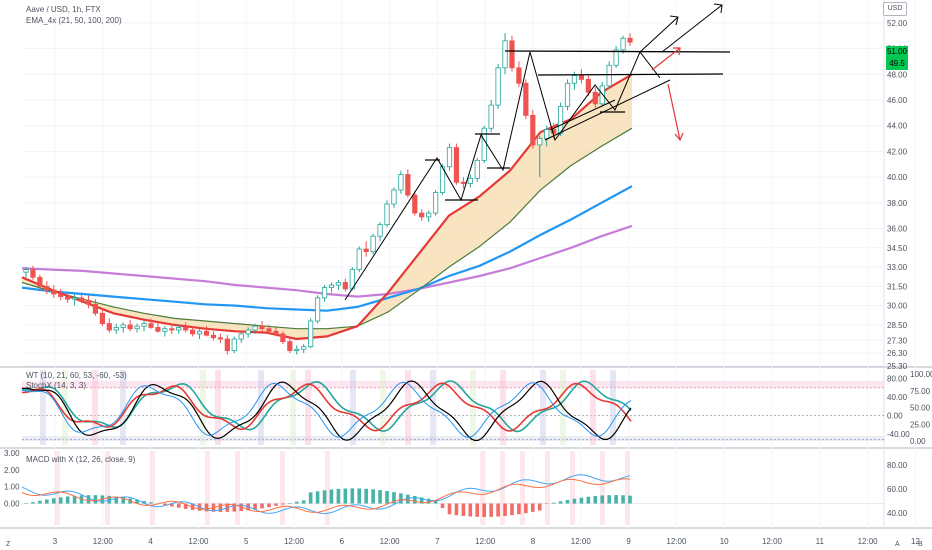  I want to click on price-tick-label: 38.00, so click(897, 203).